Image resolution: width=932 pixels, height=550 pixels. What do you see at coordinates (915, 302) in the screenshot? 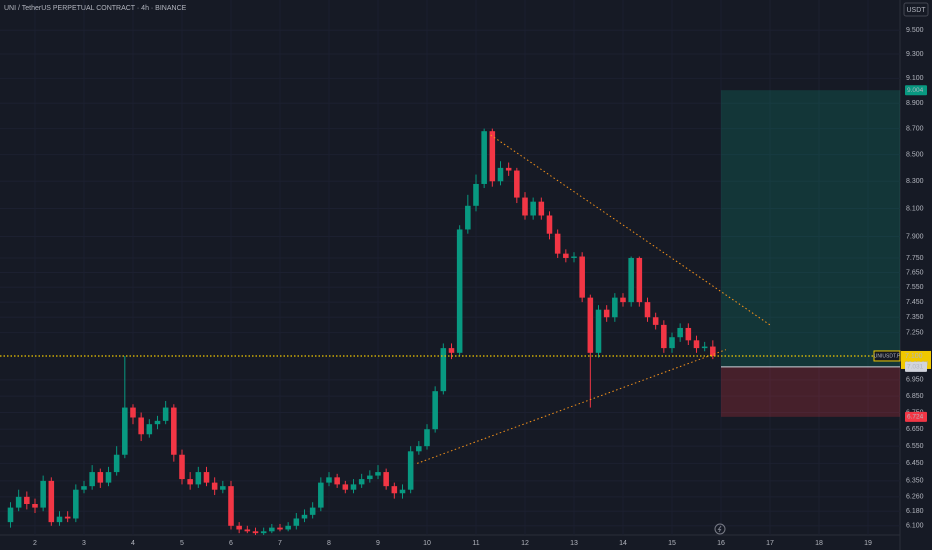
I see `y-tick-label: 7.450` at bounding box center [915, 302].